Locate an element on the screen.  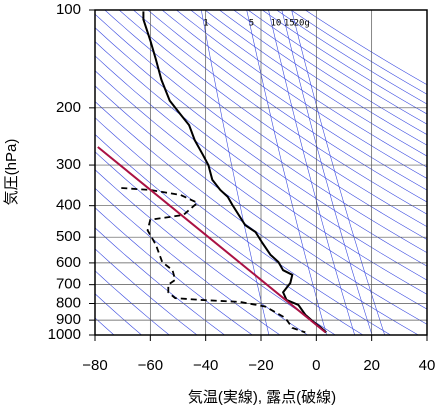
x-axis-label: 気温(実線), 露点(破線) is located at coordinates (262, 397).